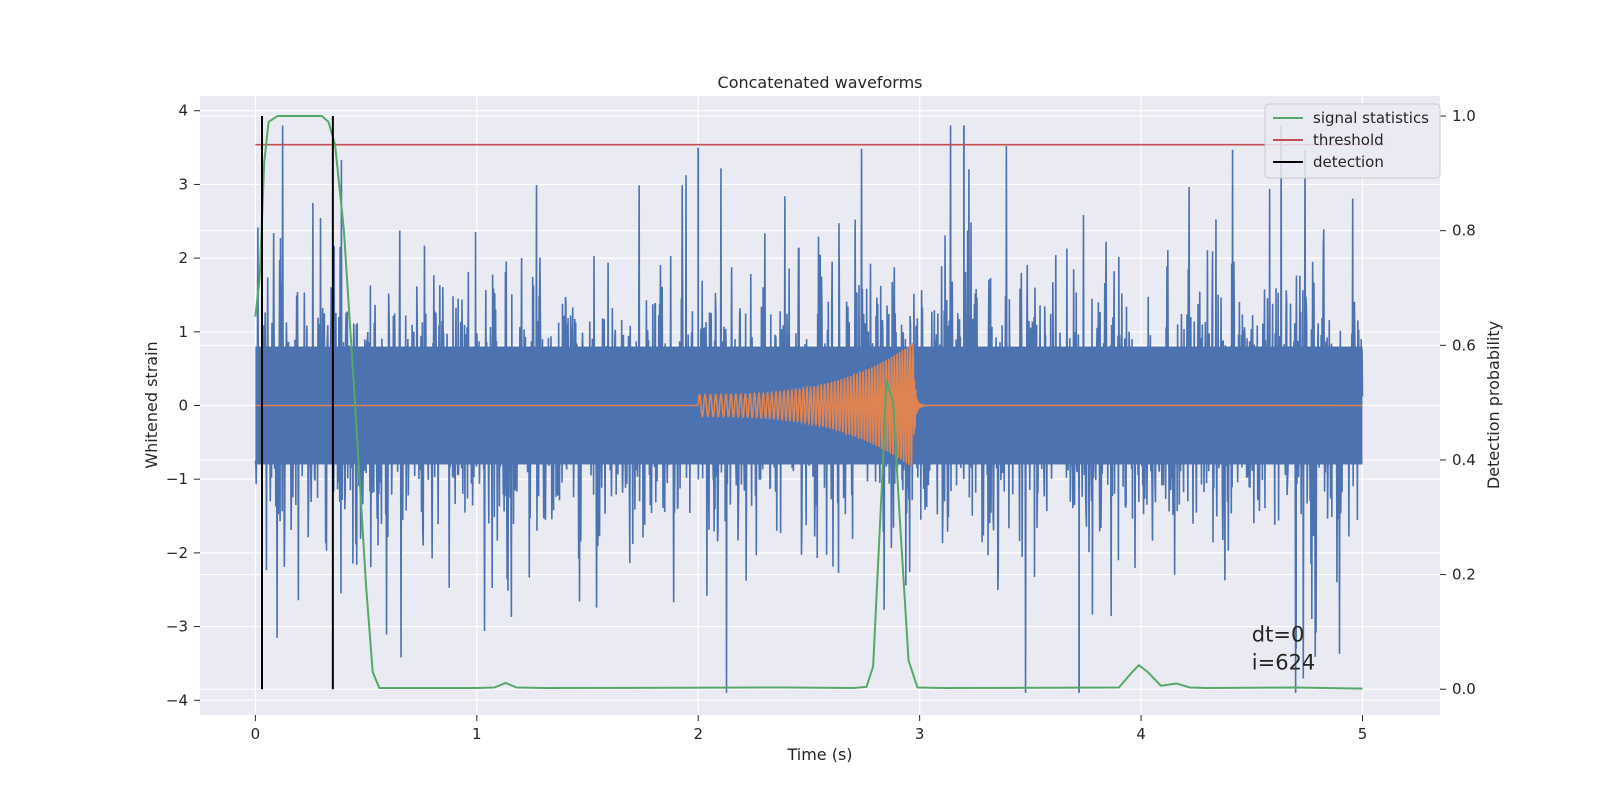 The height and width of the screenshot is (800, 1600). I want to click on y2-tick-label-1: 0.2, so click(1464, 575).